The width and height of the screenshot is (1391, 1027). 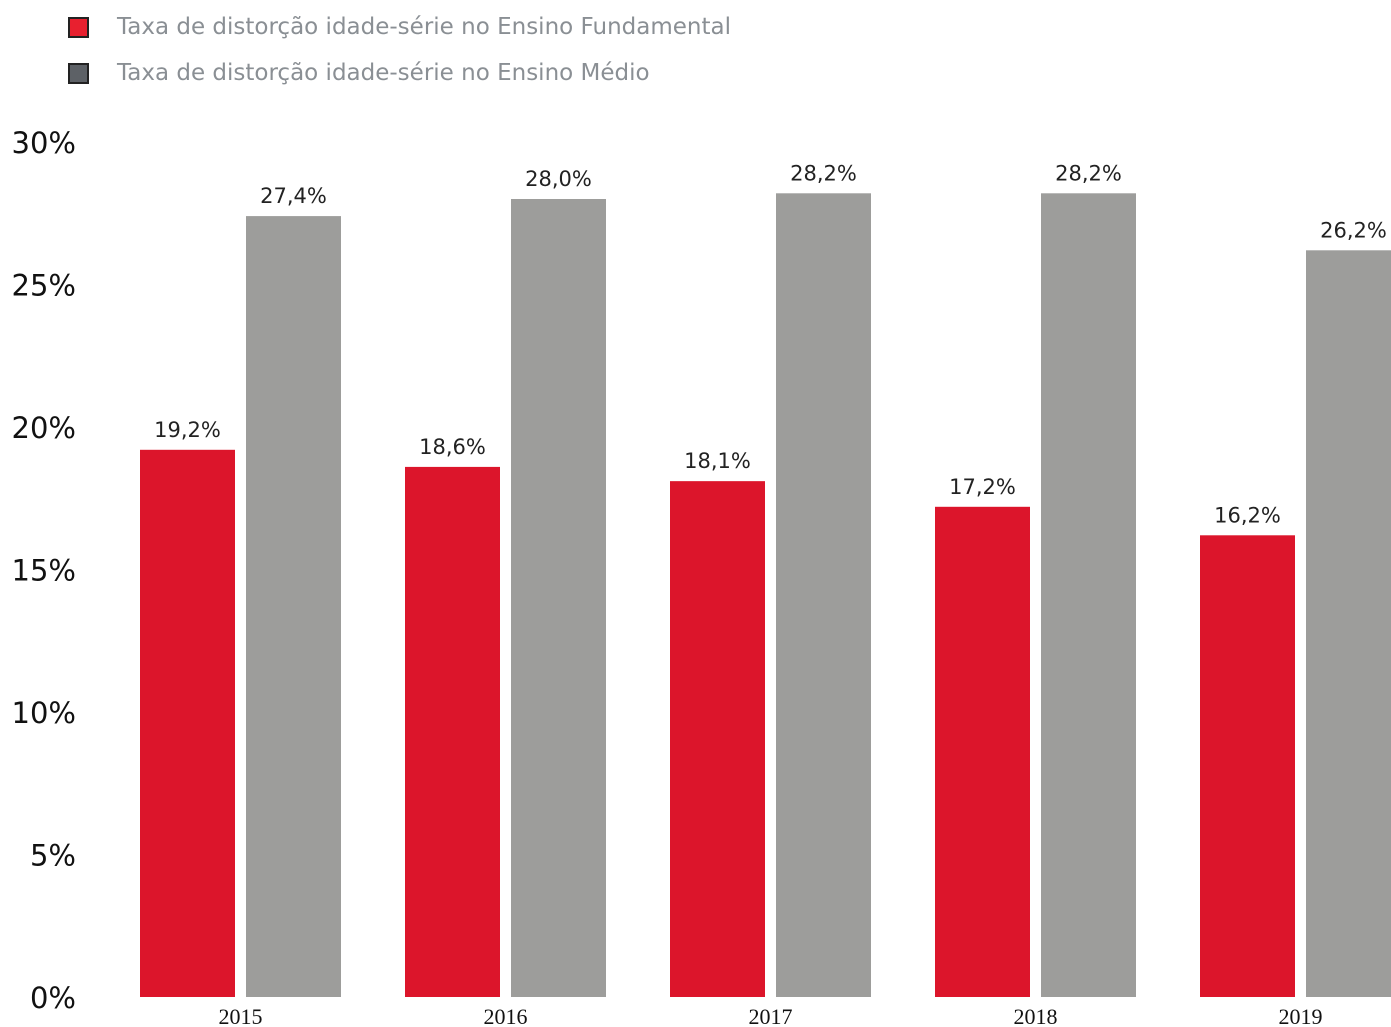 What do you see at coordinates (293, 196) in the screenshot?
I see `bar-value-label: 27,4%` at bounding box center [293, 196].